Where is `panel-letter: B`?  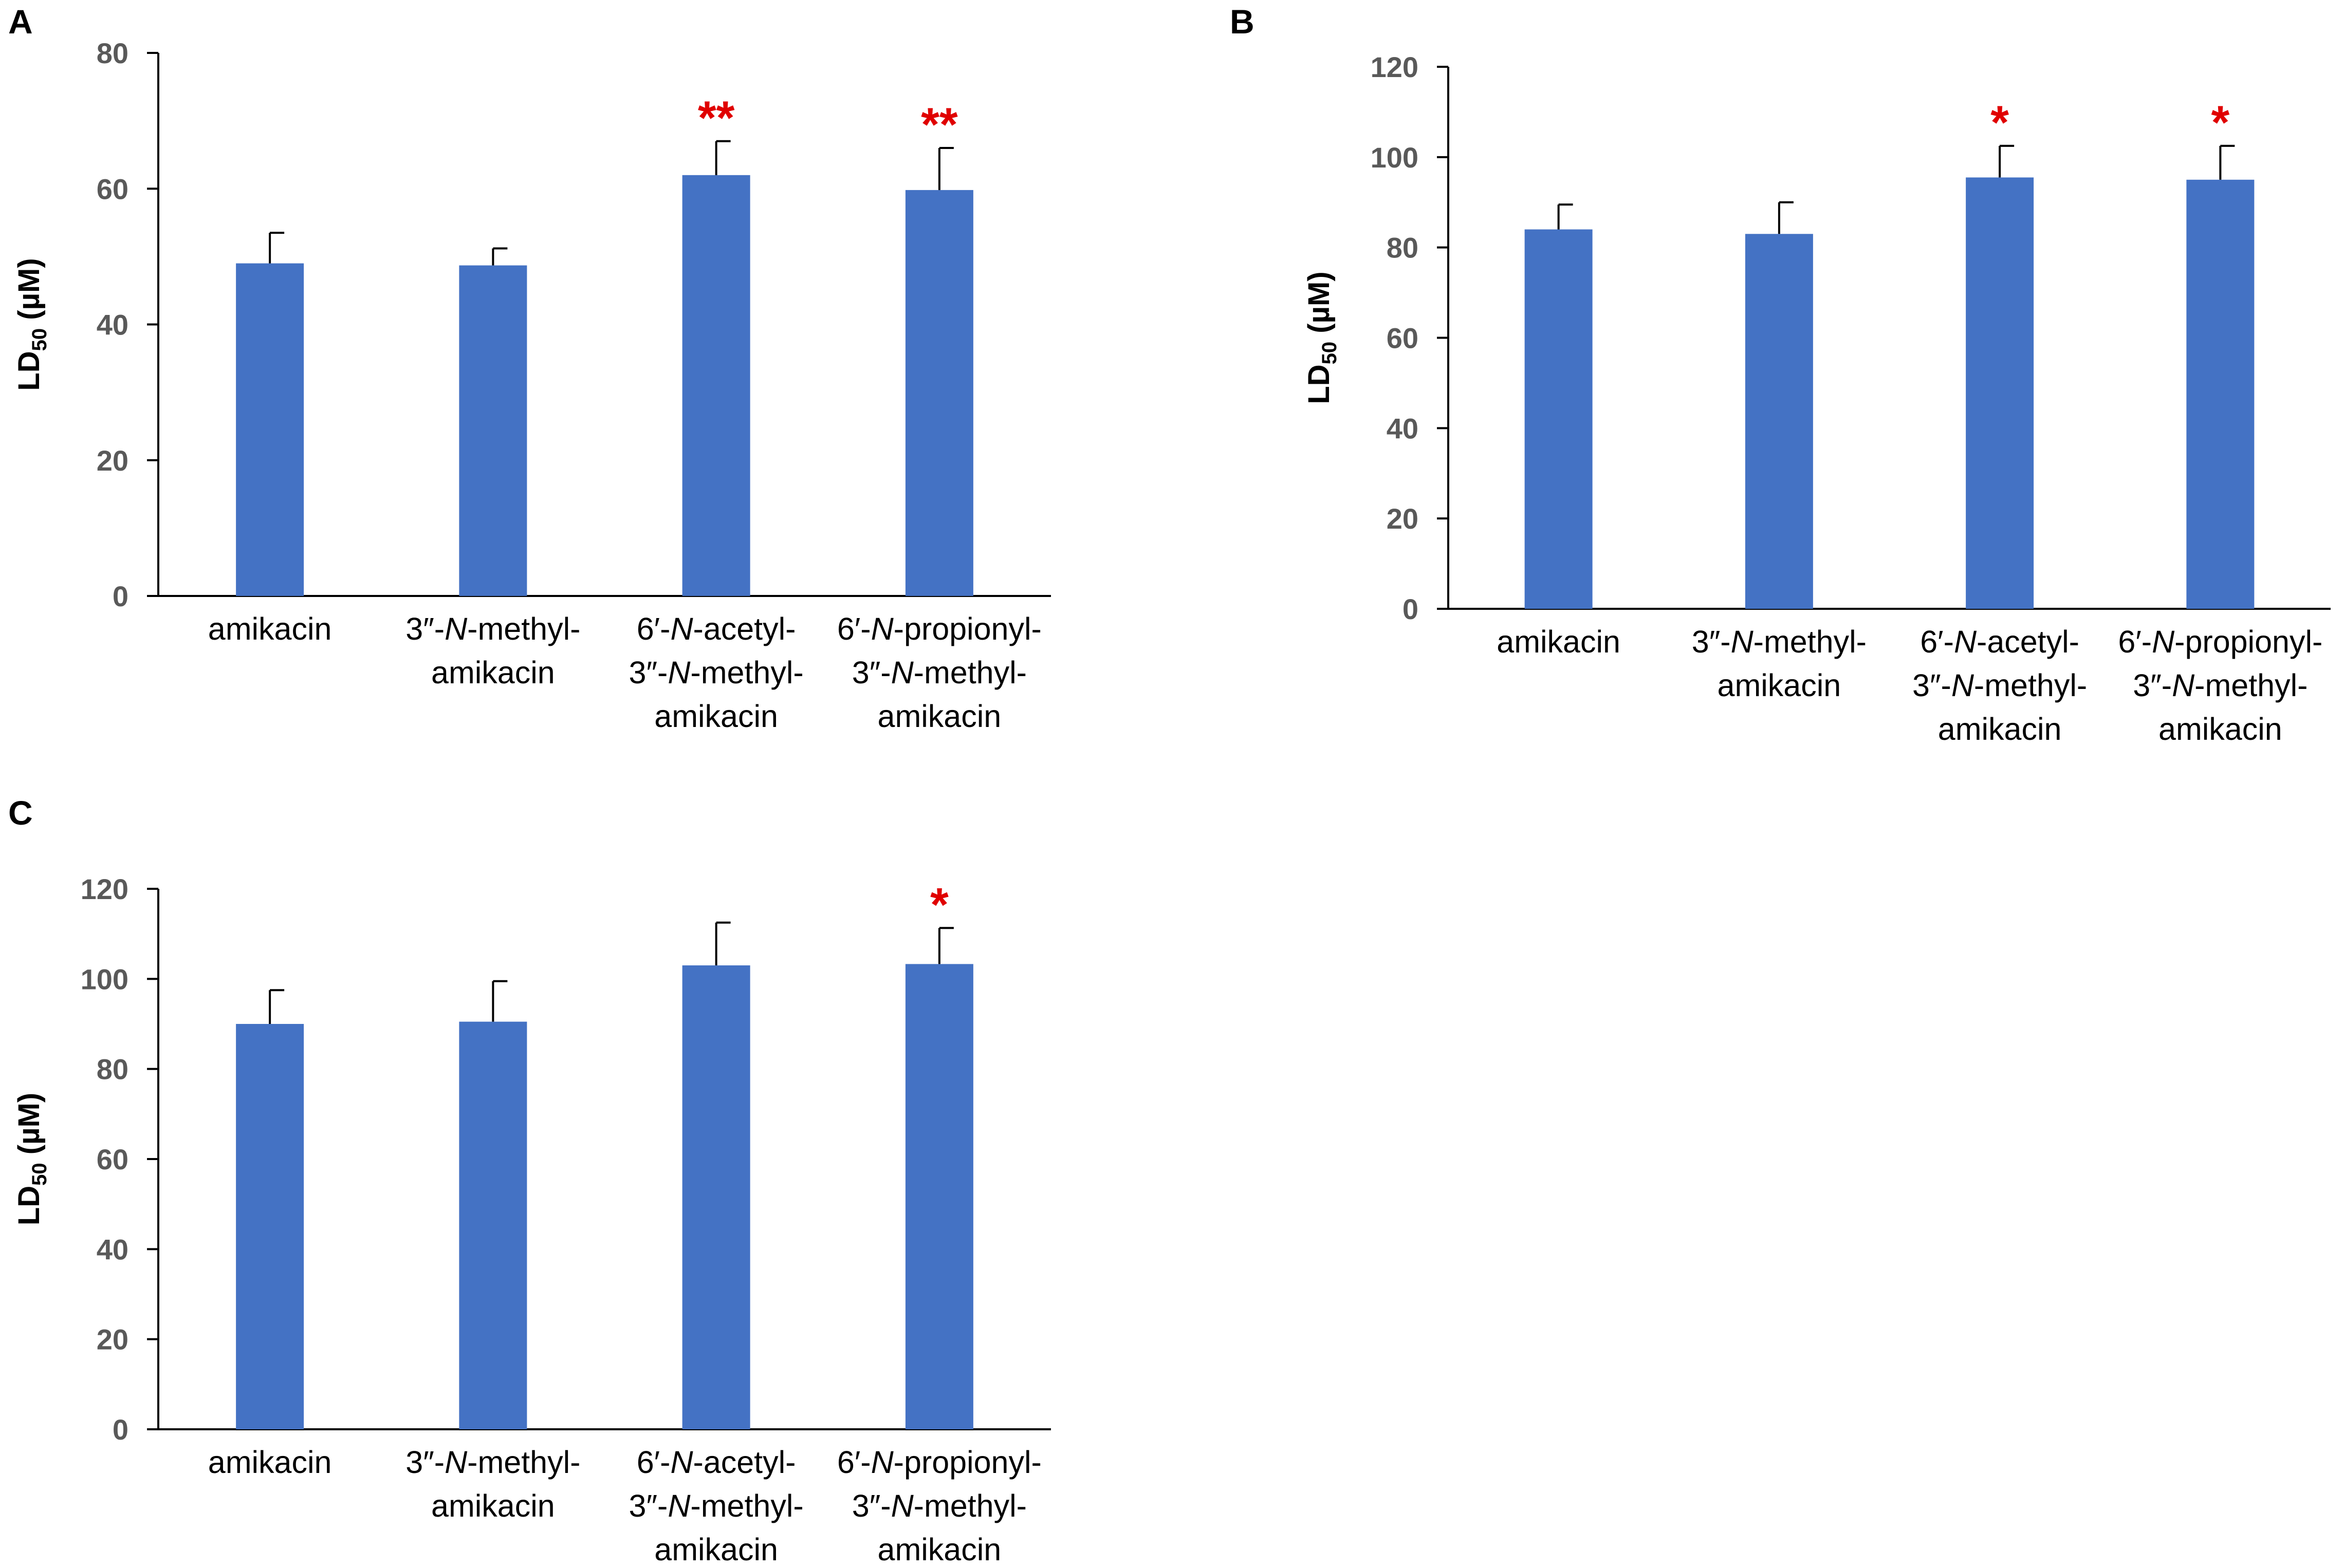
panel-letter: B is located at coordinates (1242, 22).